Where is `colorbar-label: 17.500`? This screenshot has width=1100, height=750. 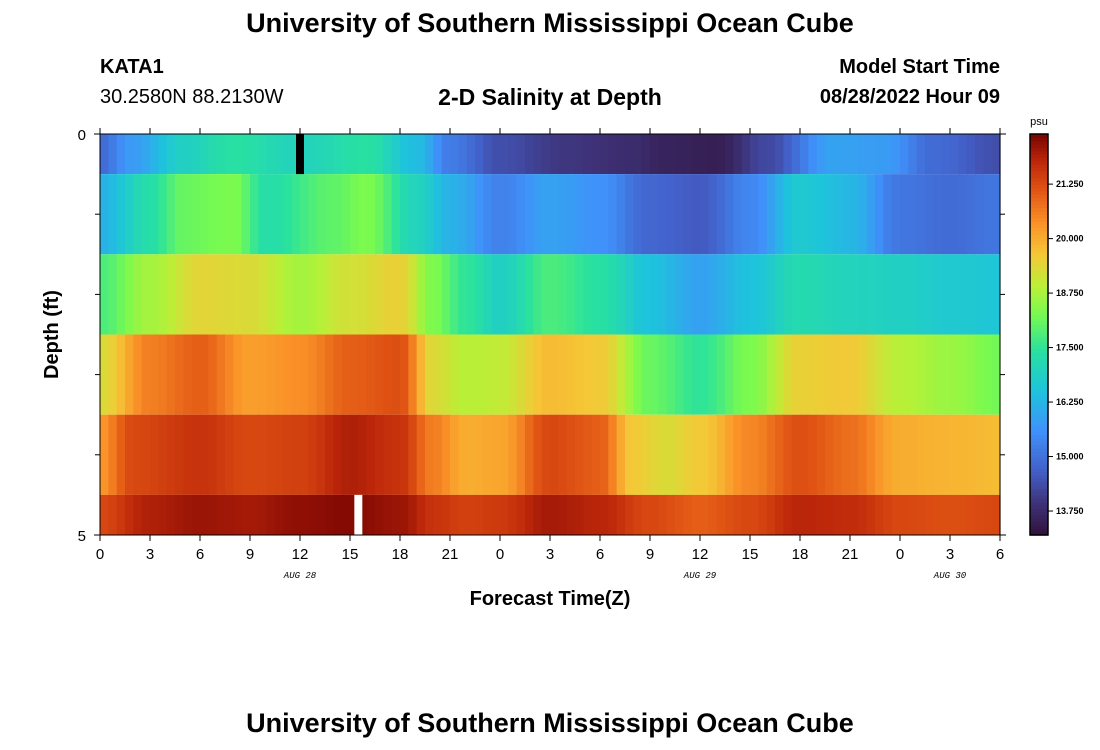
colorbar-label: 17.500 is located at coordinates (1070, 348).